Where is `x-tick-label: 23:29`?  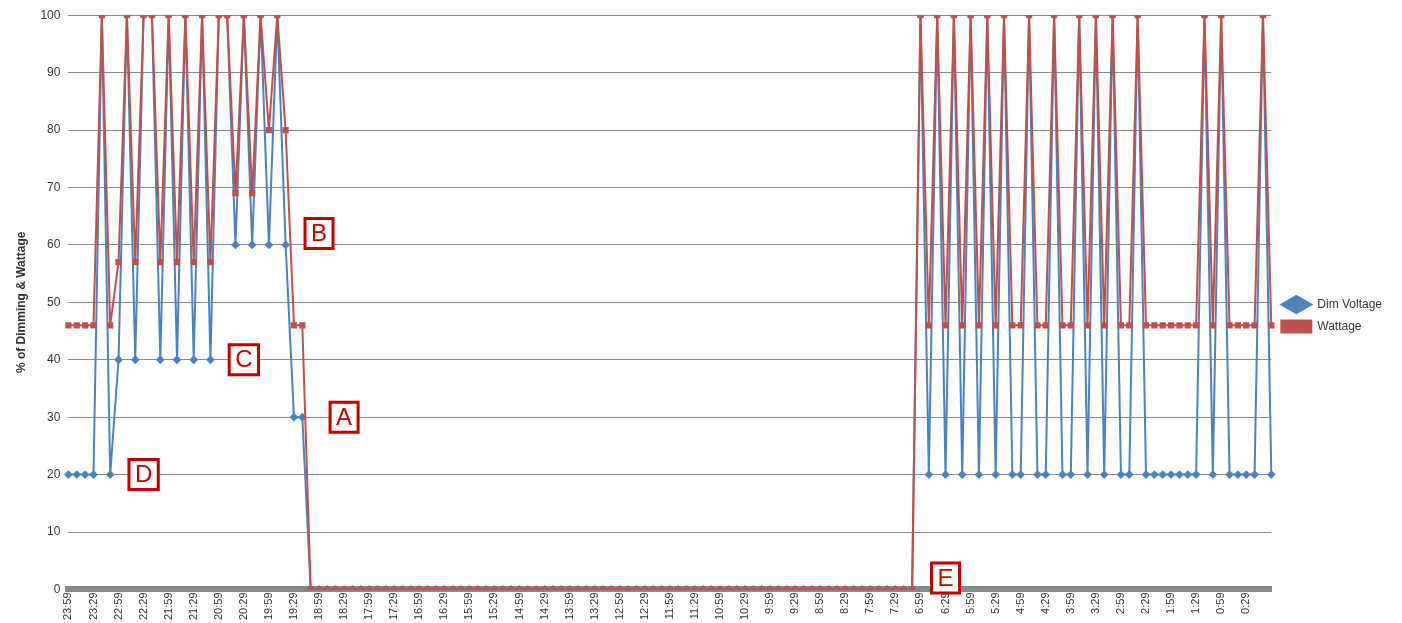 x-tick-label: 23:29 is located at coordinates (92, 606).